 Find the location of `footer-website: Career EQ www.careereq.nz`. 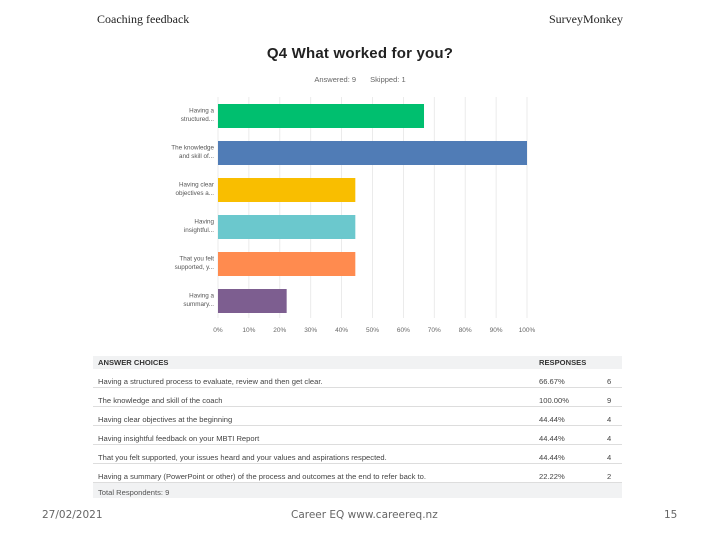

footer-website: Career EQ www.careereq.nz is located at coordinates (364, 515).